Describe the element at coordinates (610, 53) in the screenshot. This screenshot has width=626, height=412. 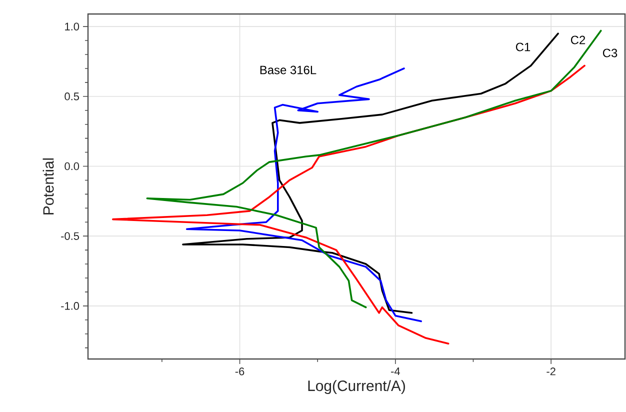
I see `annotation: C3` at that location.